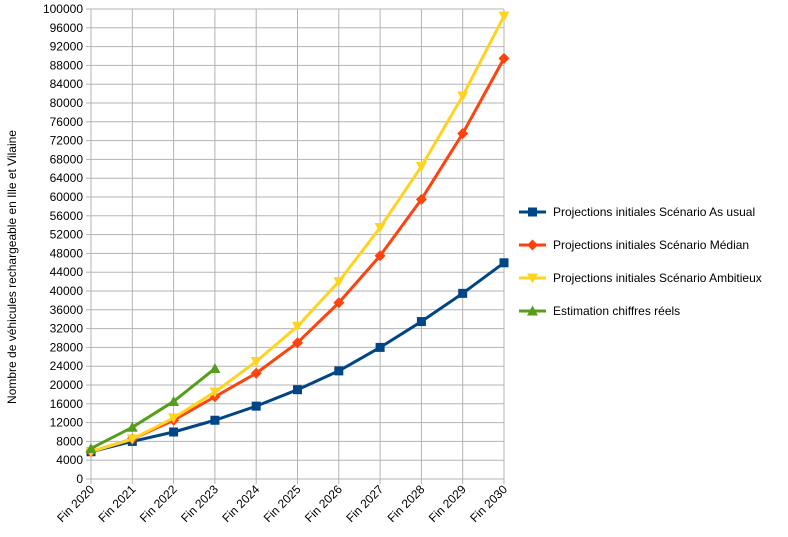 The image size is (788, 537). I want to click on y-tick-label: 64000, so click(67, 178).